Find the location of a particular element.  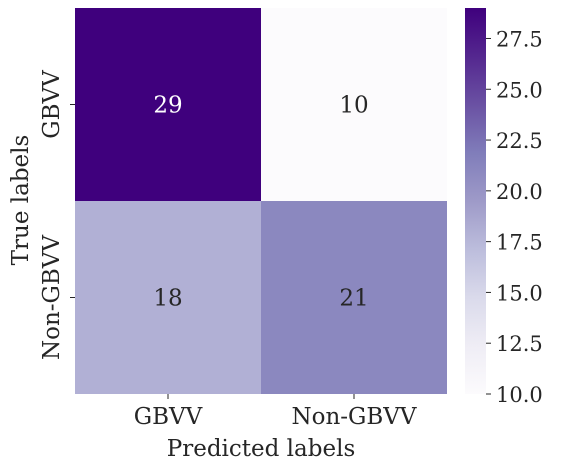

heatmap-cell-value: 29 is located at coordinates (167, 106).